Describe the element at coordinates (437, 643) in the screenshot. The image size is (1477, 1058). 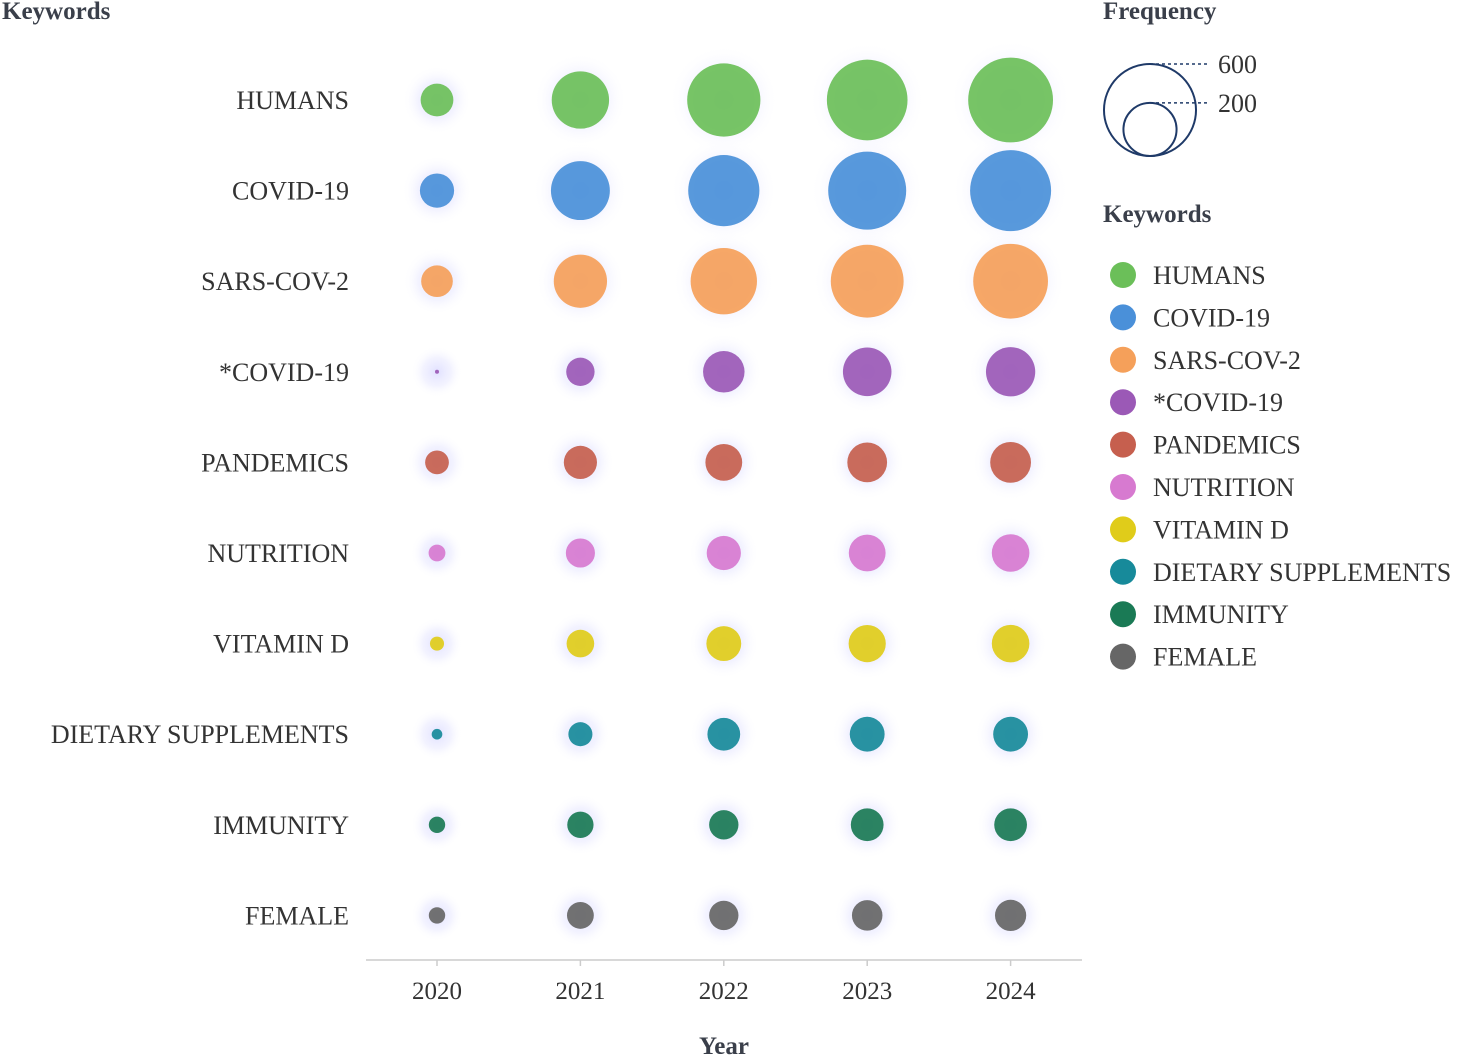
I see `bubble-vitamin-d-2020: VITAMIN D 2020: 14` at that location.